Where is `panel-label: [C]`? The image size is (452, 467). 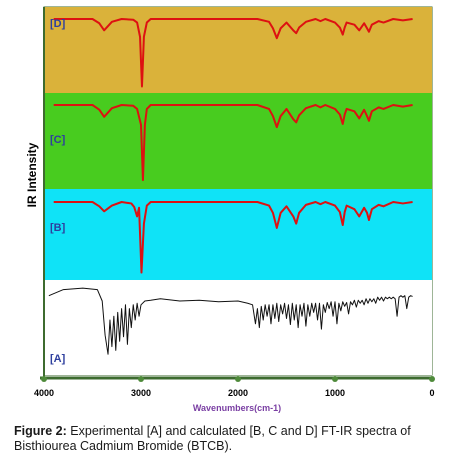
panel-label: [C] is located at coordinates (58, 140).